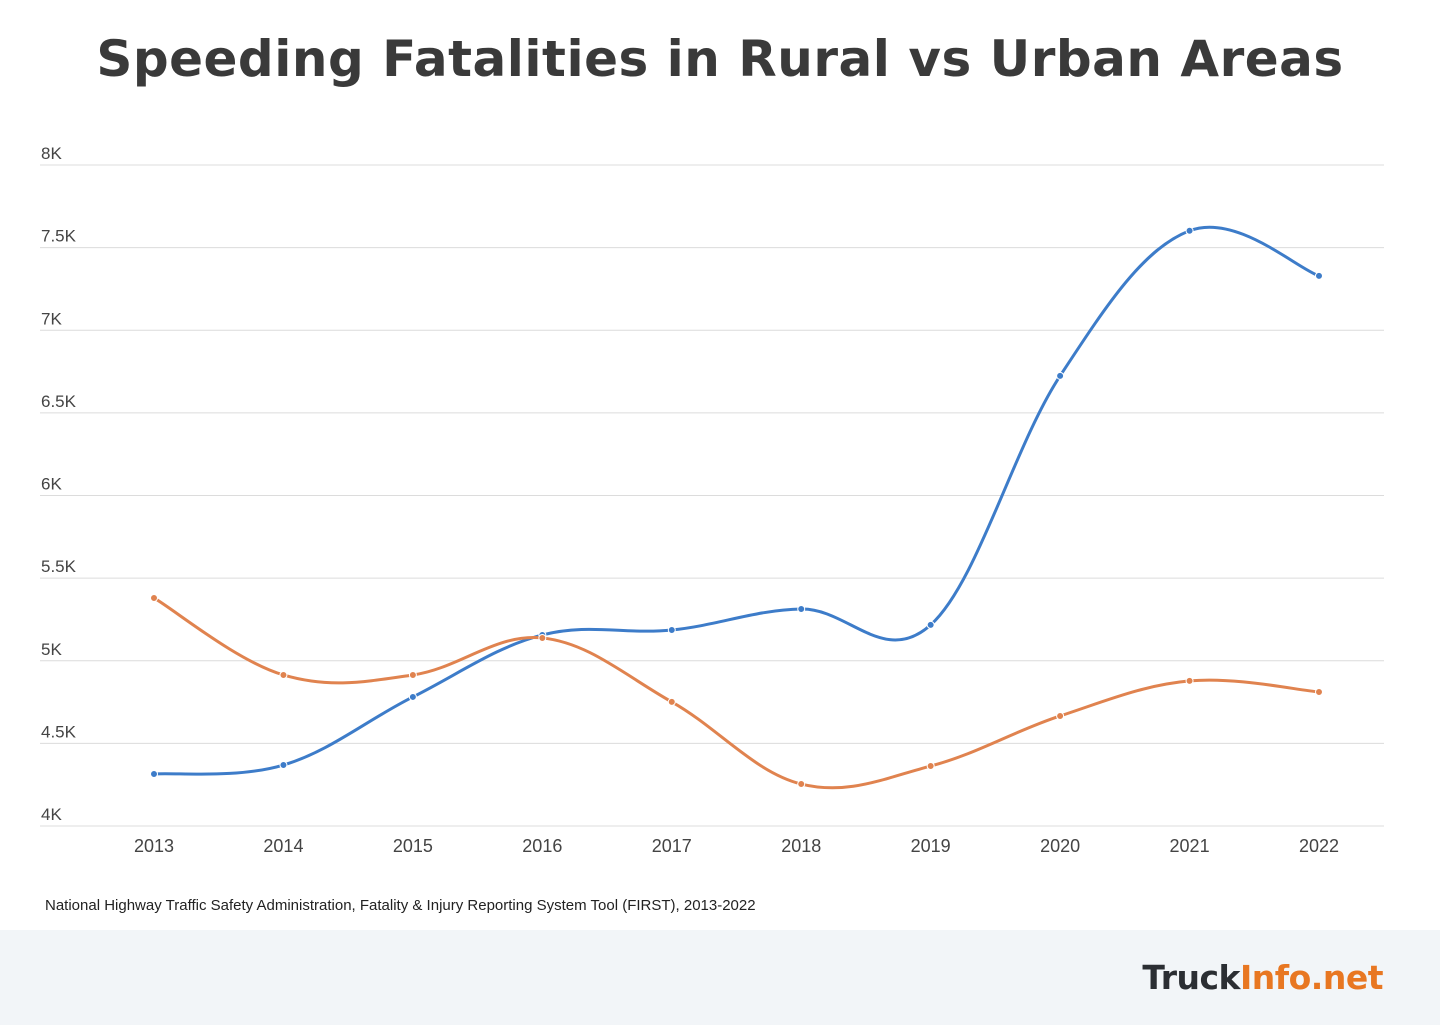 This screenshot has height=1025, width=1440. Describe the element at coordinates (51, 814) in the screenshot. I see `y-tick-label: 4K` at that location.